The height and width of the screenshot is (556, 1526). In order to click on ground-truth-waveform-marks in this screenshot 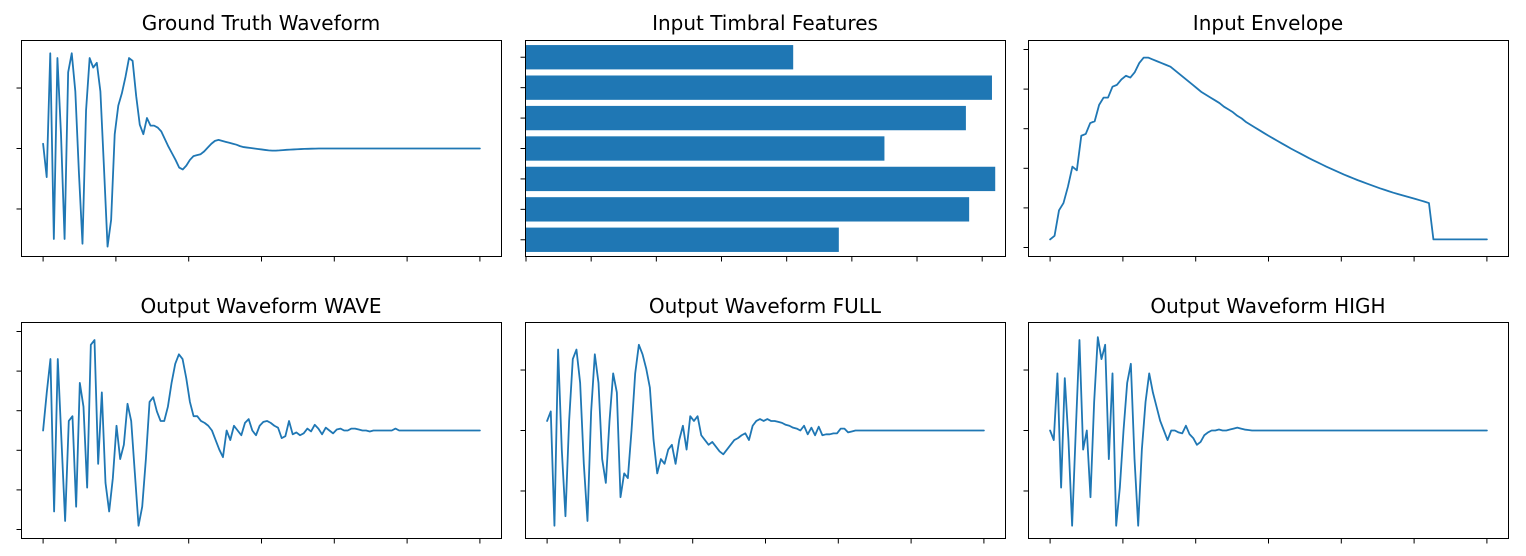, I will do `click(248, 157)`.